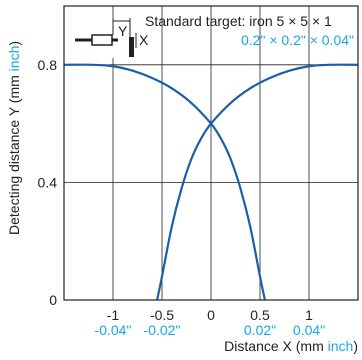 This screenshot has width=362, height=360. I want to click on target-description-inch: 0.2" × 0.2" × 0.04", so click(297, 40).